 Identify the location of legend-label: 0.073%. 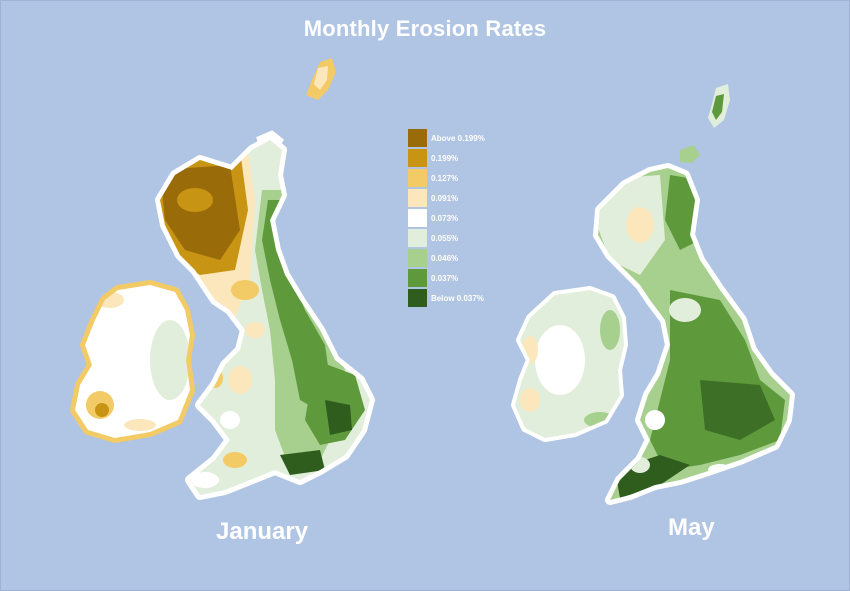
(445, 218).